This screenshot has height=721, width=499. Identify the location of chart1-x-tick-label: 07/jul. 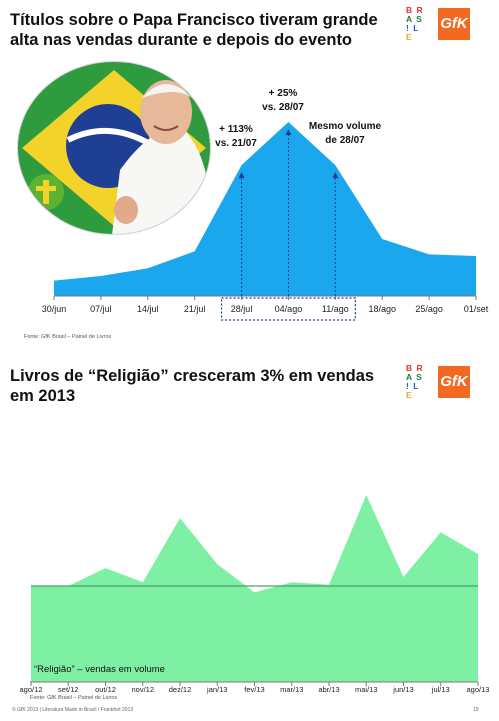
(101, 309).